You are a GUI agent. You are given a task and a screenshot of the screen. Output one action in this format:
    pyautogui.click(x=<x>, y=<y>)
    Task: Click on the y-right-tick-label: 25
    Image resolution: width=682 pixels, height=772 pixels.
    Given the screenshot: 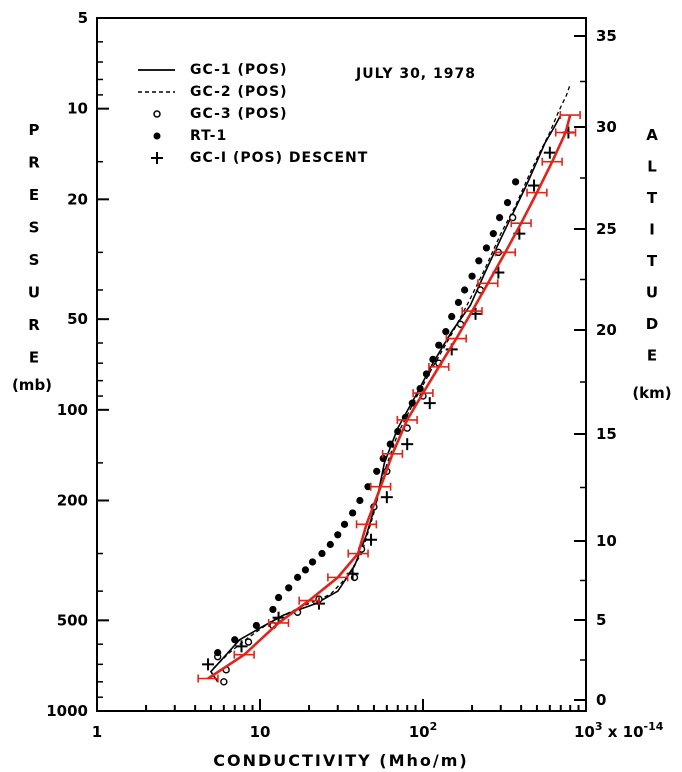 What is the action you would take?
    pyautogui.click(x=606, y=229)
    